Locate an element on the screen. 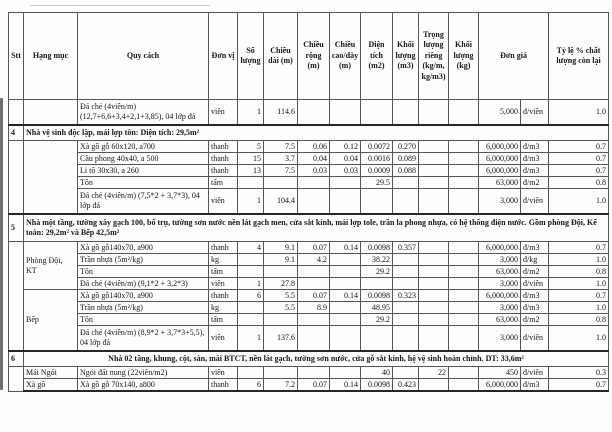 The width and height of the screenshot is (612, 432). cell-khoi-luong-m3: 0.088 is located at coordinates (405, 170).